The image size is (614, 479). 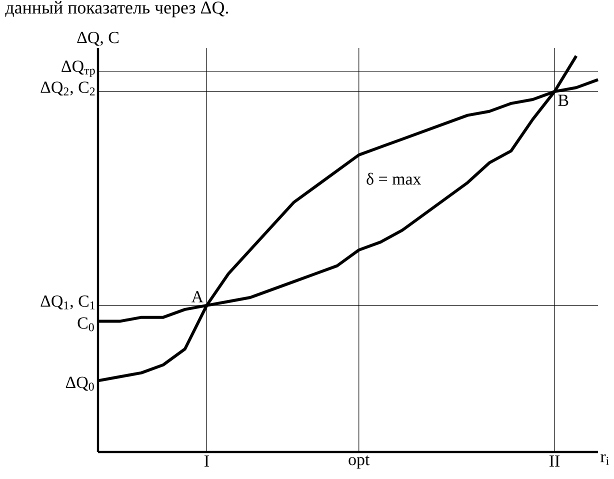 I want to click on x-tick-label: I, so click(x=206, y=461).